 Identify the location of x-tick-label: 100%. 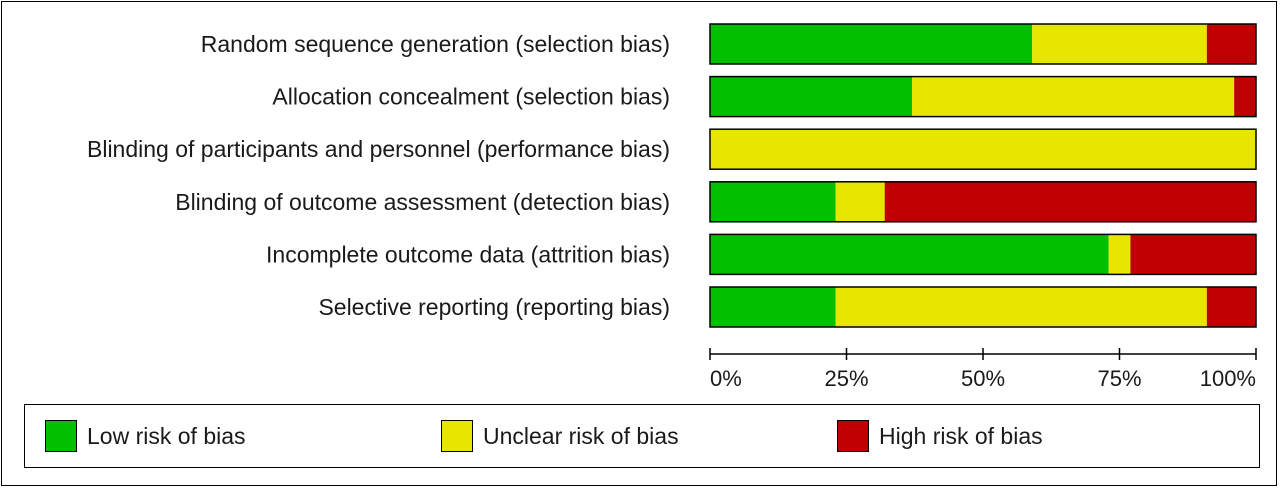
(1228, 378).